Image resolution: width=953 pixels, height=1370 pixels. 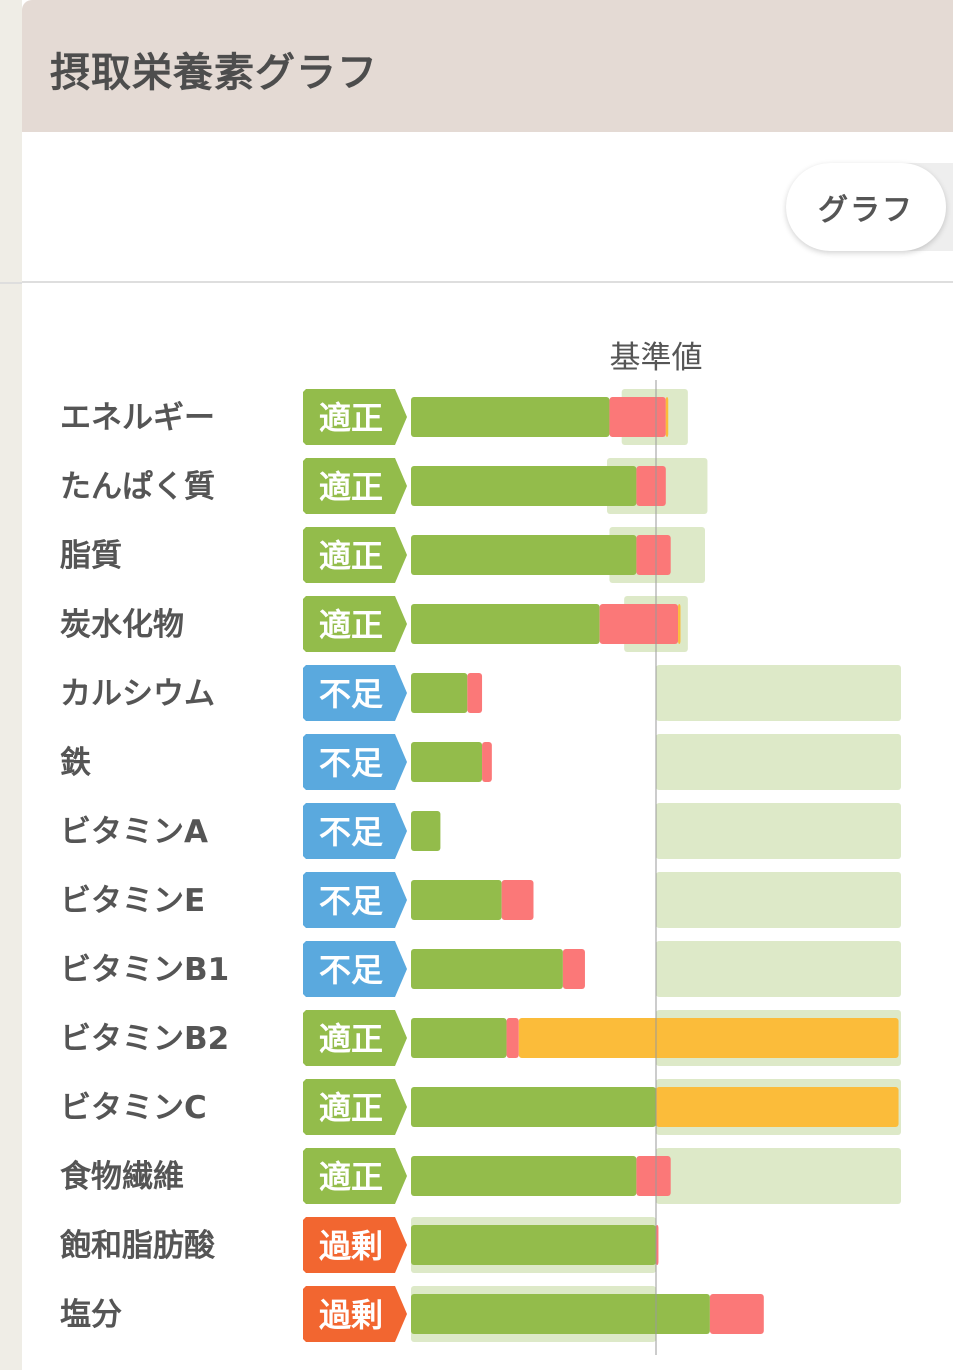 I want to click on nutrient-label: たんぱく質, so click(x=137, y=487).